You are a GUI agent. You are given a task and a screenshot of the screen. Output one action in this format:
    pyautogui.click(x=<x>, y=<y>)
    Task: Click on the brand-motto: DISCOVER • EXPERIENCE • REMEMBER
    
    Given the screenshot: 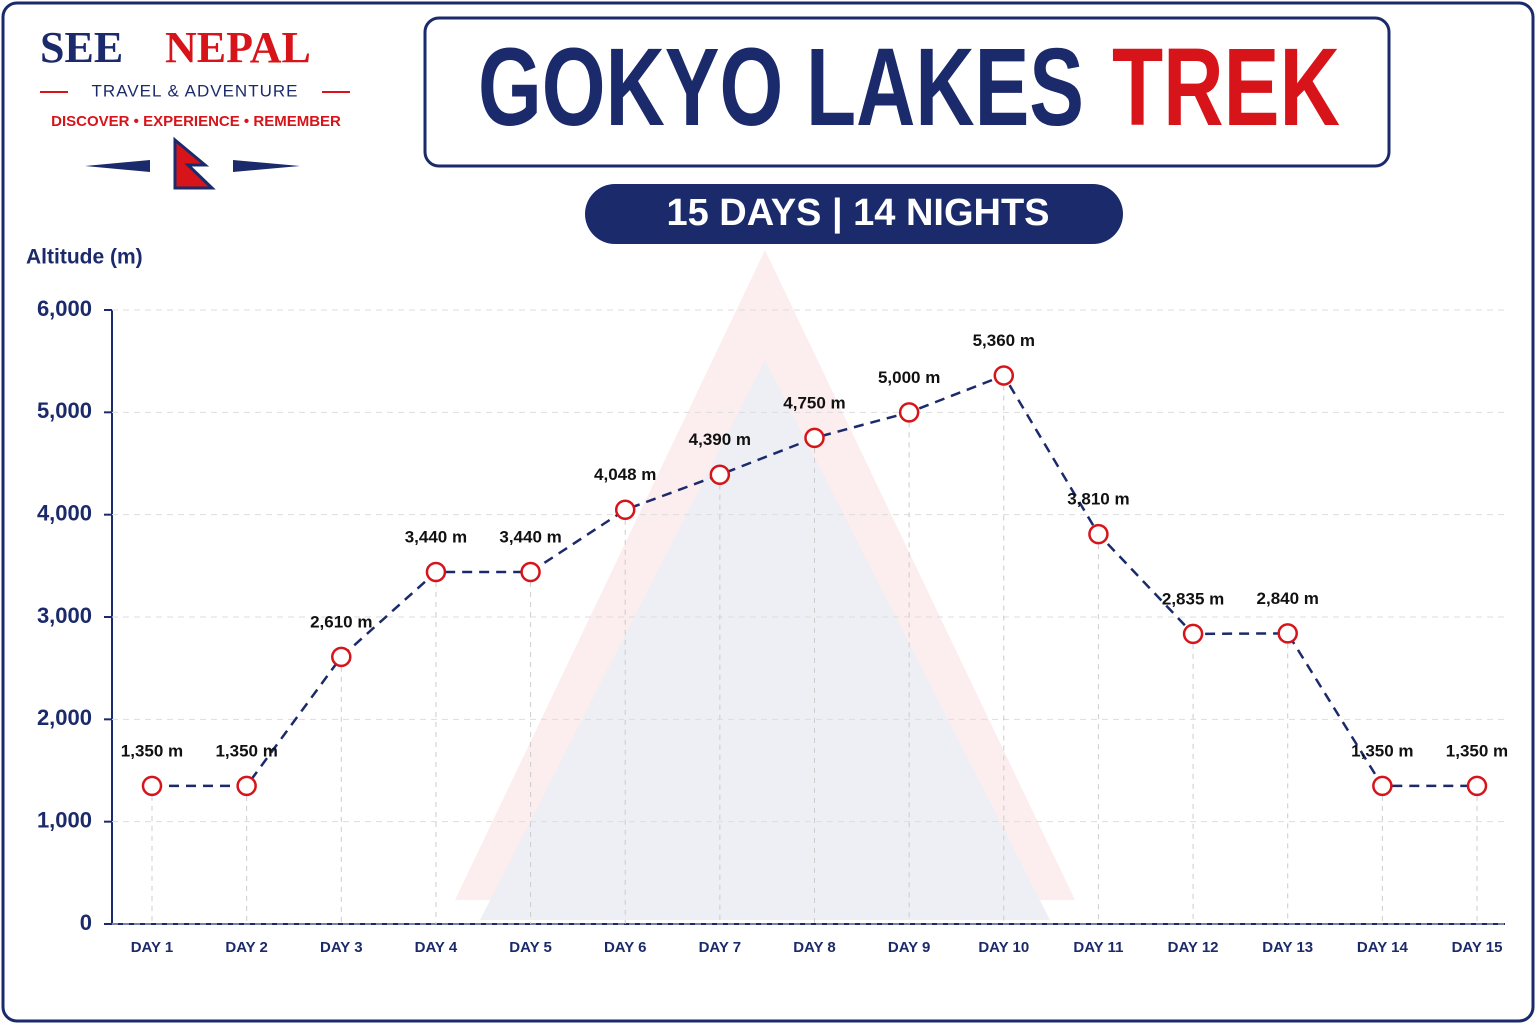 What is the action you would take?
    pyautogui.click(x=196, y=121)
    